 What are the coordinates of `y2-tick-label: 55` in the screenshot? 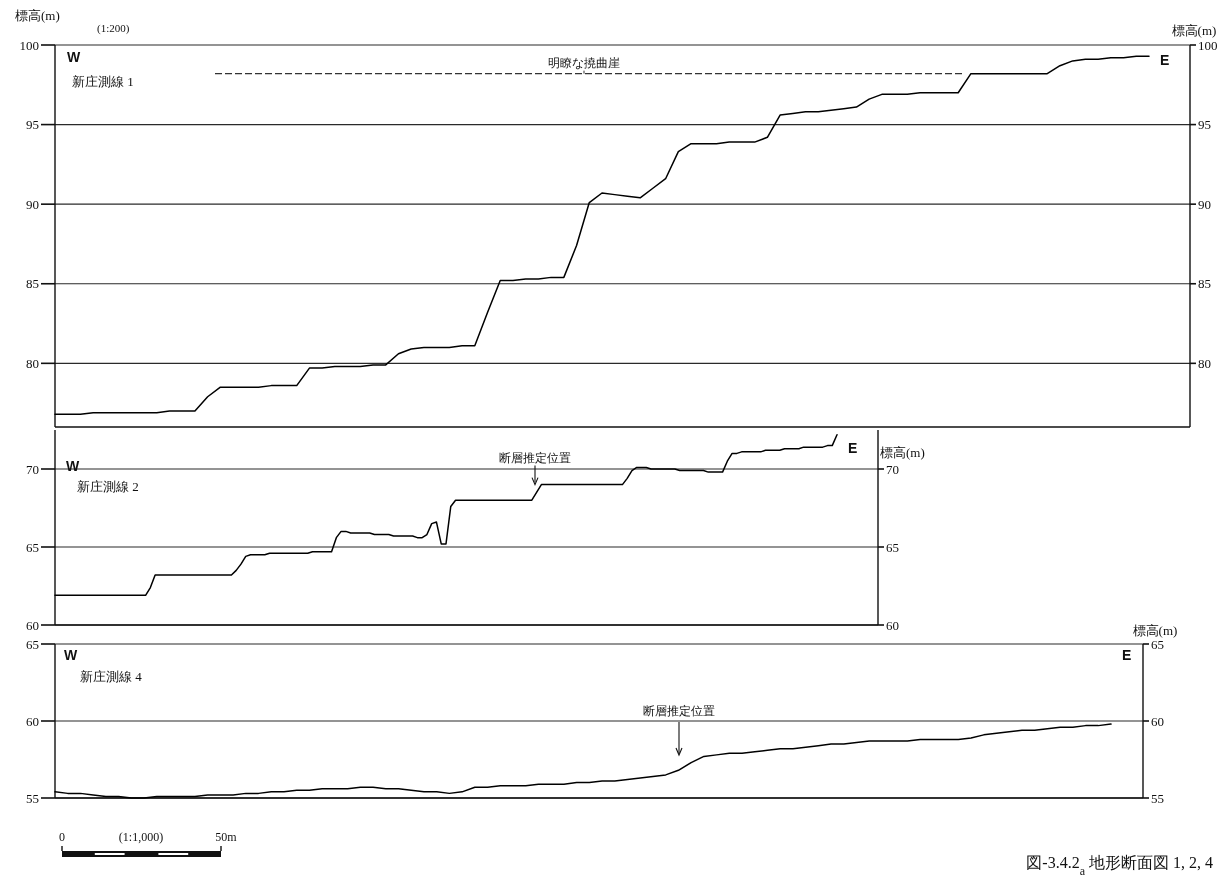 It's located at (1157, 798).